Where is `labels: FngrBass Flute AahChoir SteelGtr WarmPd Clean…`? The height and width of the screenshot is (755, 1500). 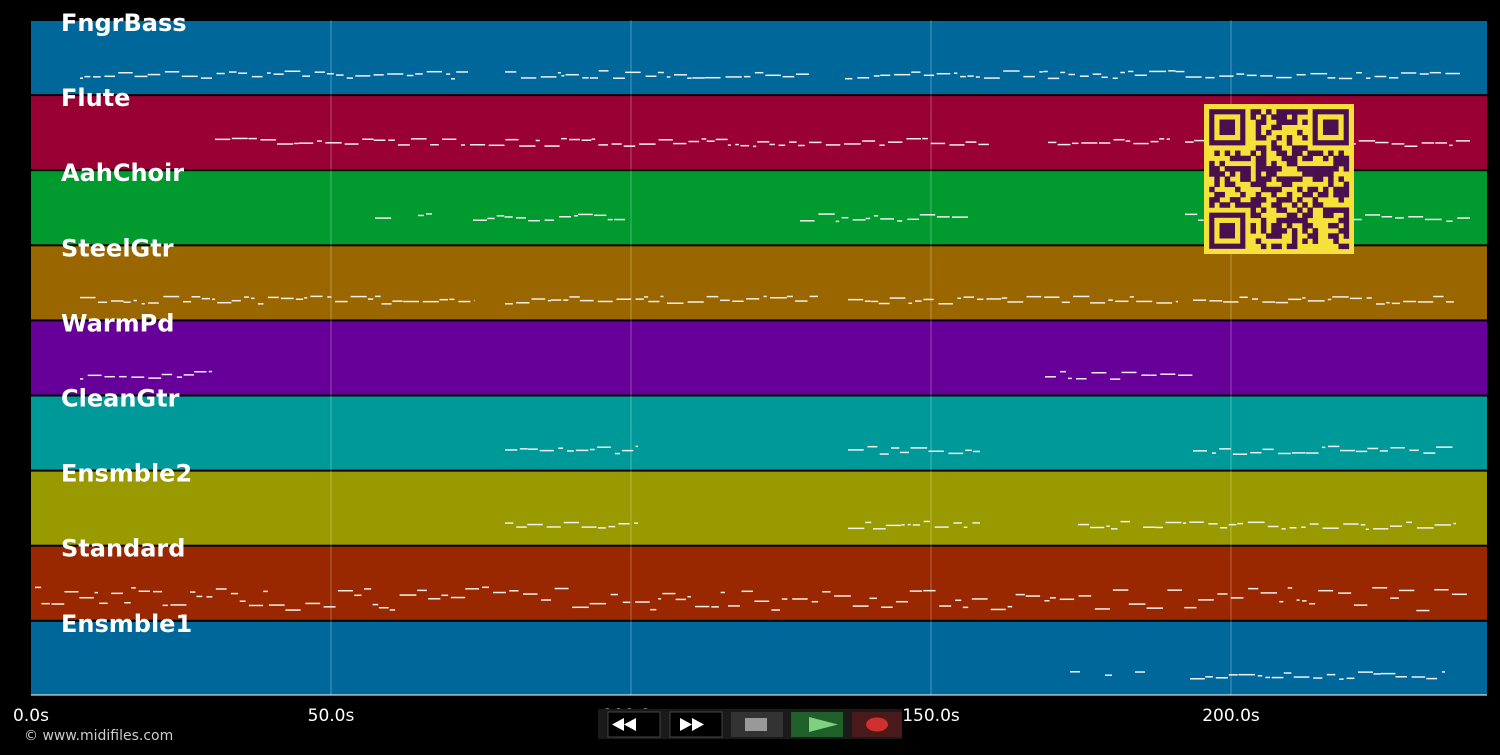 labels: FngrBass Flute AahChoir SteelGtr WarmPd Clean… is located at coordinates (126, 323).